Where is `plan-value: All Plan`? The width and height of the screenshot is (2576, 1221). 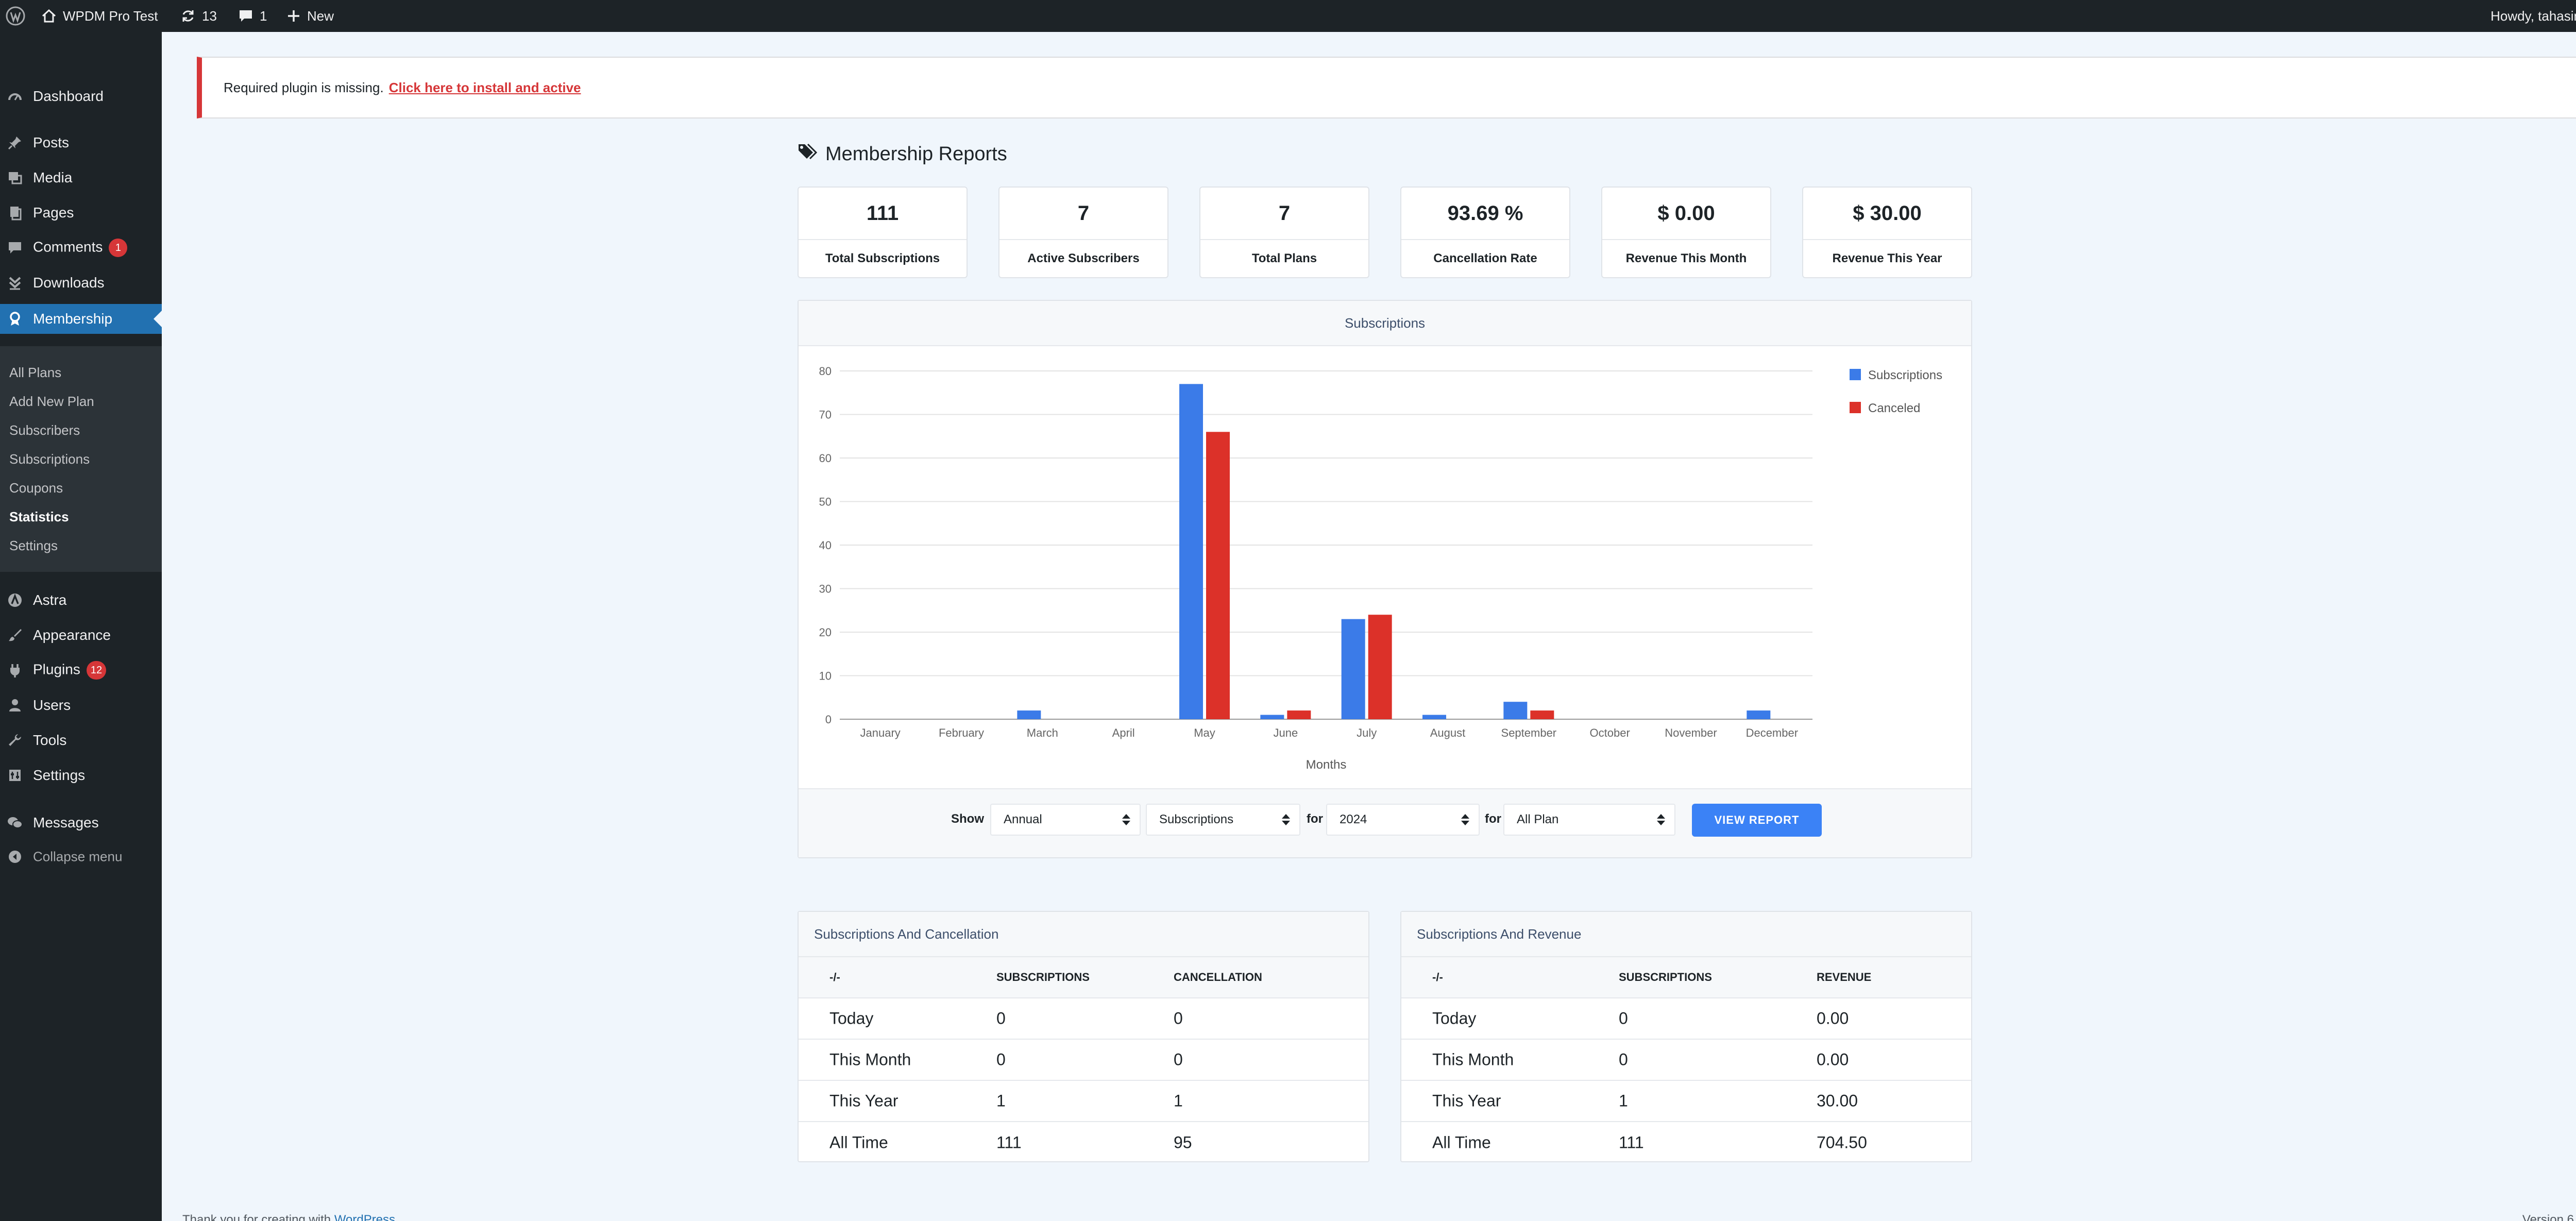 plan-value: All Plan is located at coordinates (1538, 819).